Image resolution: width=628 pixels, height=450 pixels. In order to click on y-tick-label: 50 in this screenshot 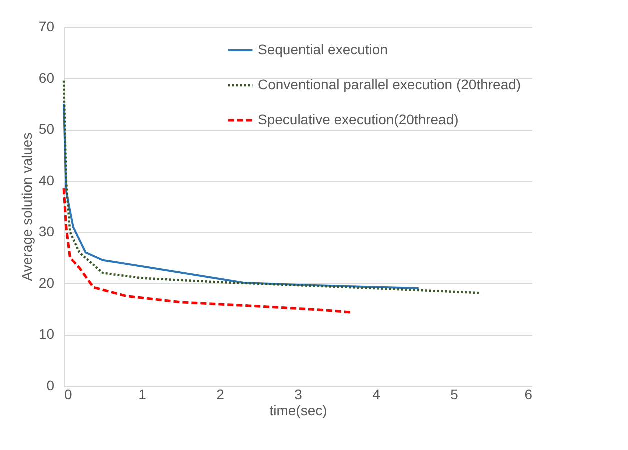, I will do `click(46, 129)`.